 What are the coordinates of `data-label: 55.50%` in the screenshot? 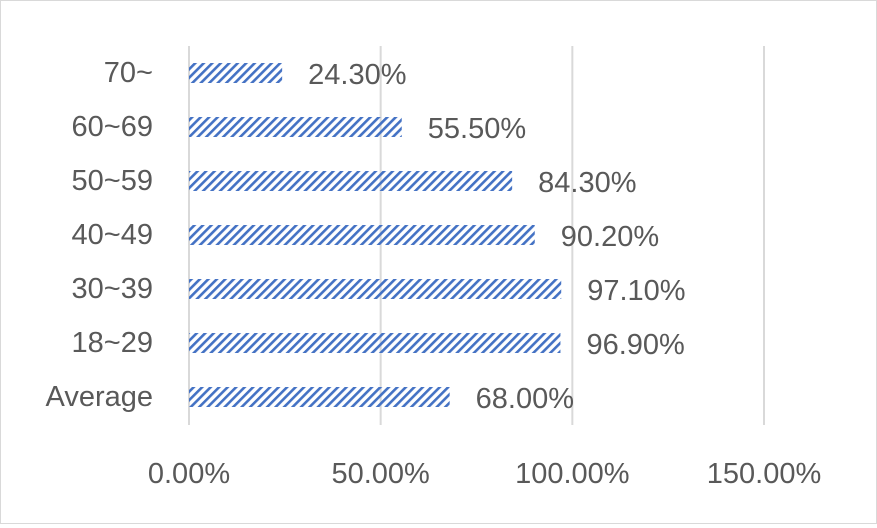 It's located at (477, 129).